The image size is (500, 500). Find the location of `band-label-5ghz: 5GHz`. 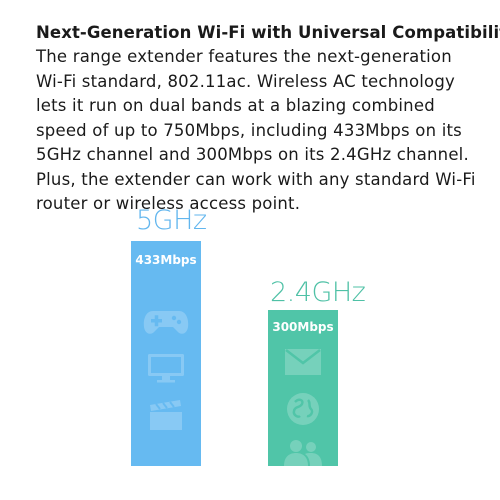

band-label-5ghz: 5GHz is located at coordinates (171, 220).